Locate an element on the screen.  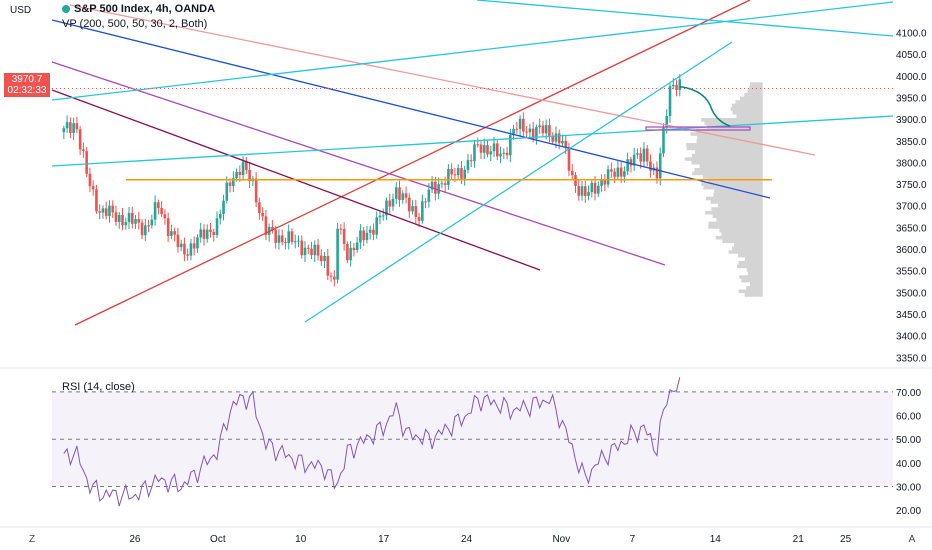
trend-line-cyan-upper is located at coordinates (685, 18).